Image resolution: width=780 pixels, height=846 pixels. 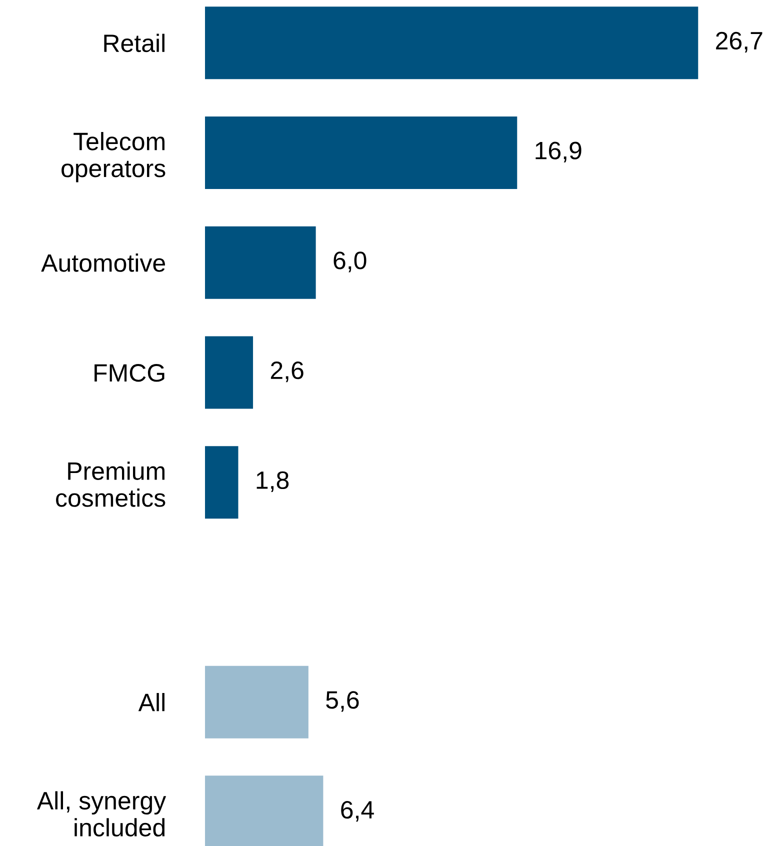 What do you see at coordinates (357, 811) in the screenshot?
I see `data-label: 6,4` at bounding box center [357, 811].